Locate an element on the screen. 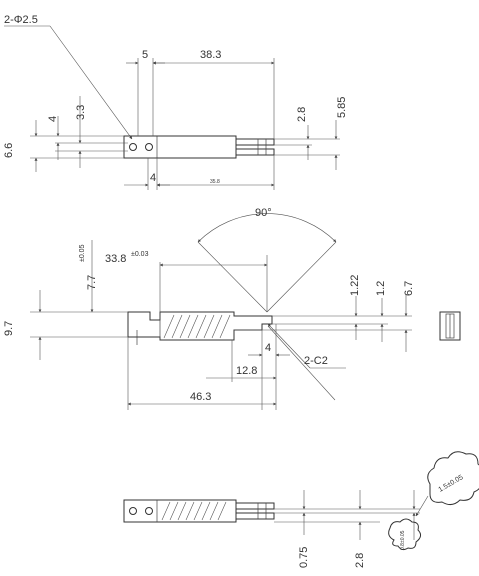 The height and width of the screenshot is (576, 479). angle-90: 90° is located at coordinates (263, 213).